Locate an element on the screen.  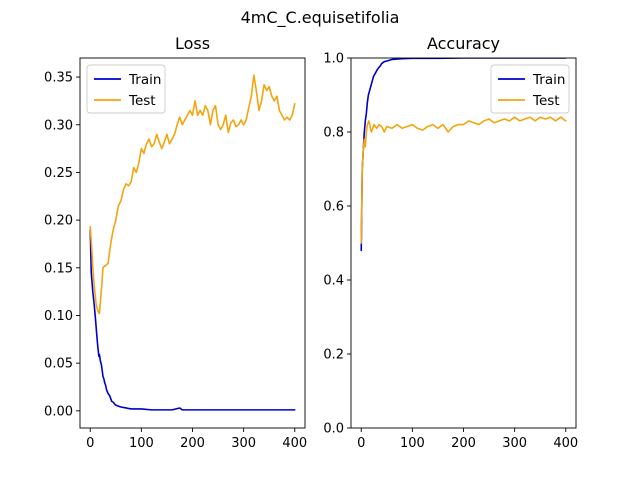
y-tick-label: 0.25 is located at coordinates (58, 173).